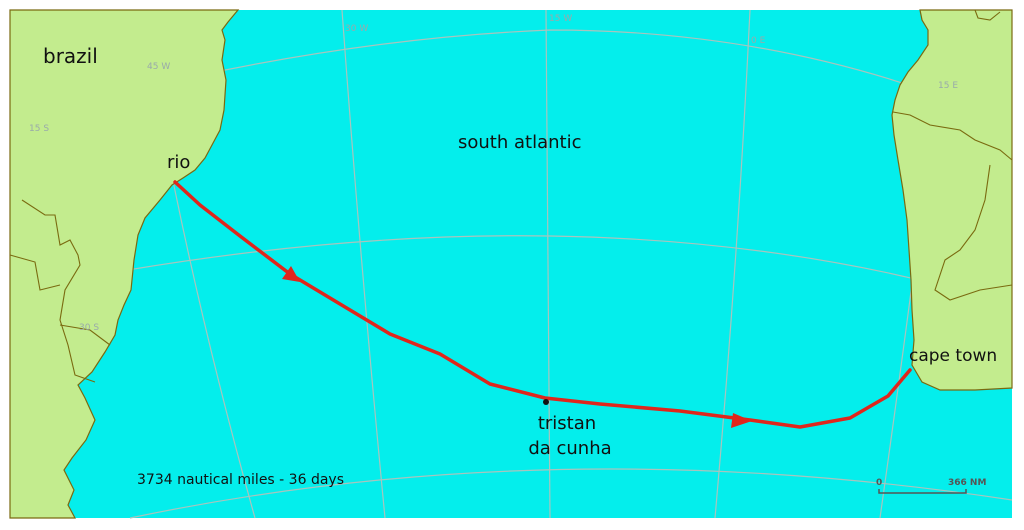 The width and height of the screenshot is (1024, 530). I want to click on graticule-label-30w: 30 W, so click(356, 29).